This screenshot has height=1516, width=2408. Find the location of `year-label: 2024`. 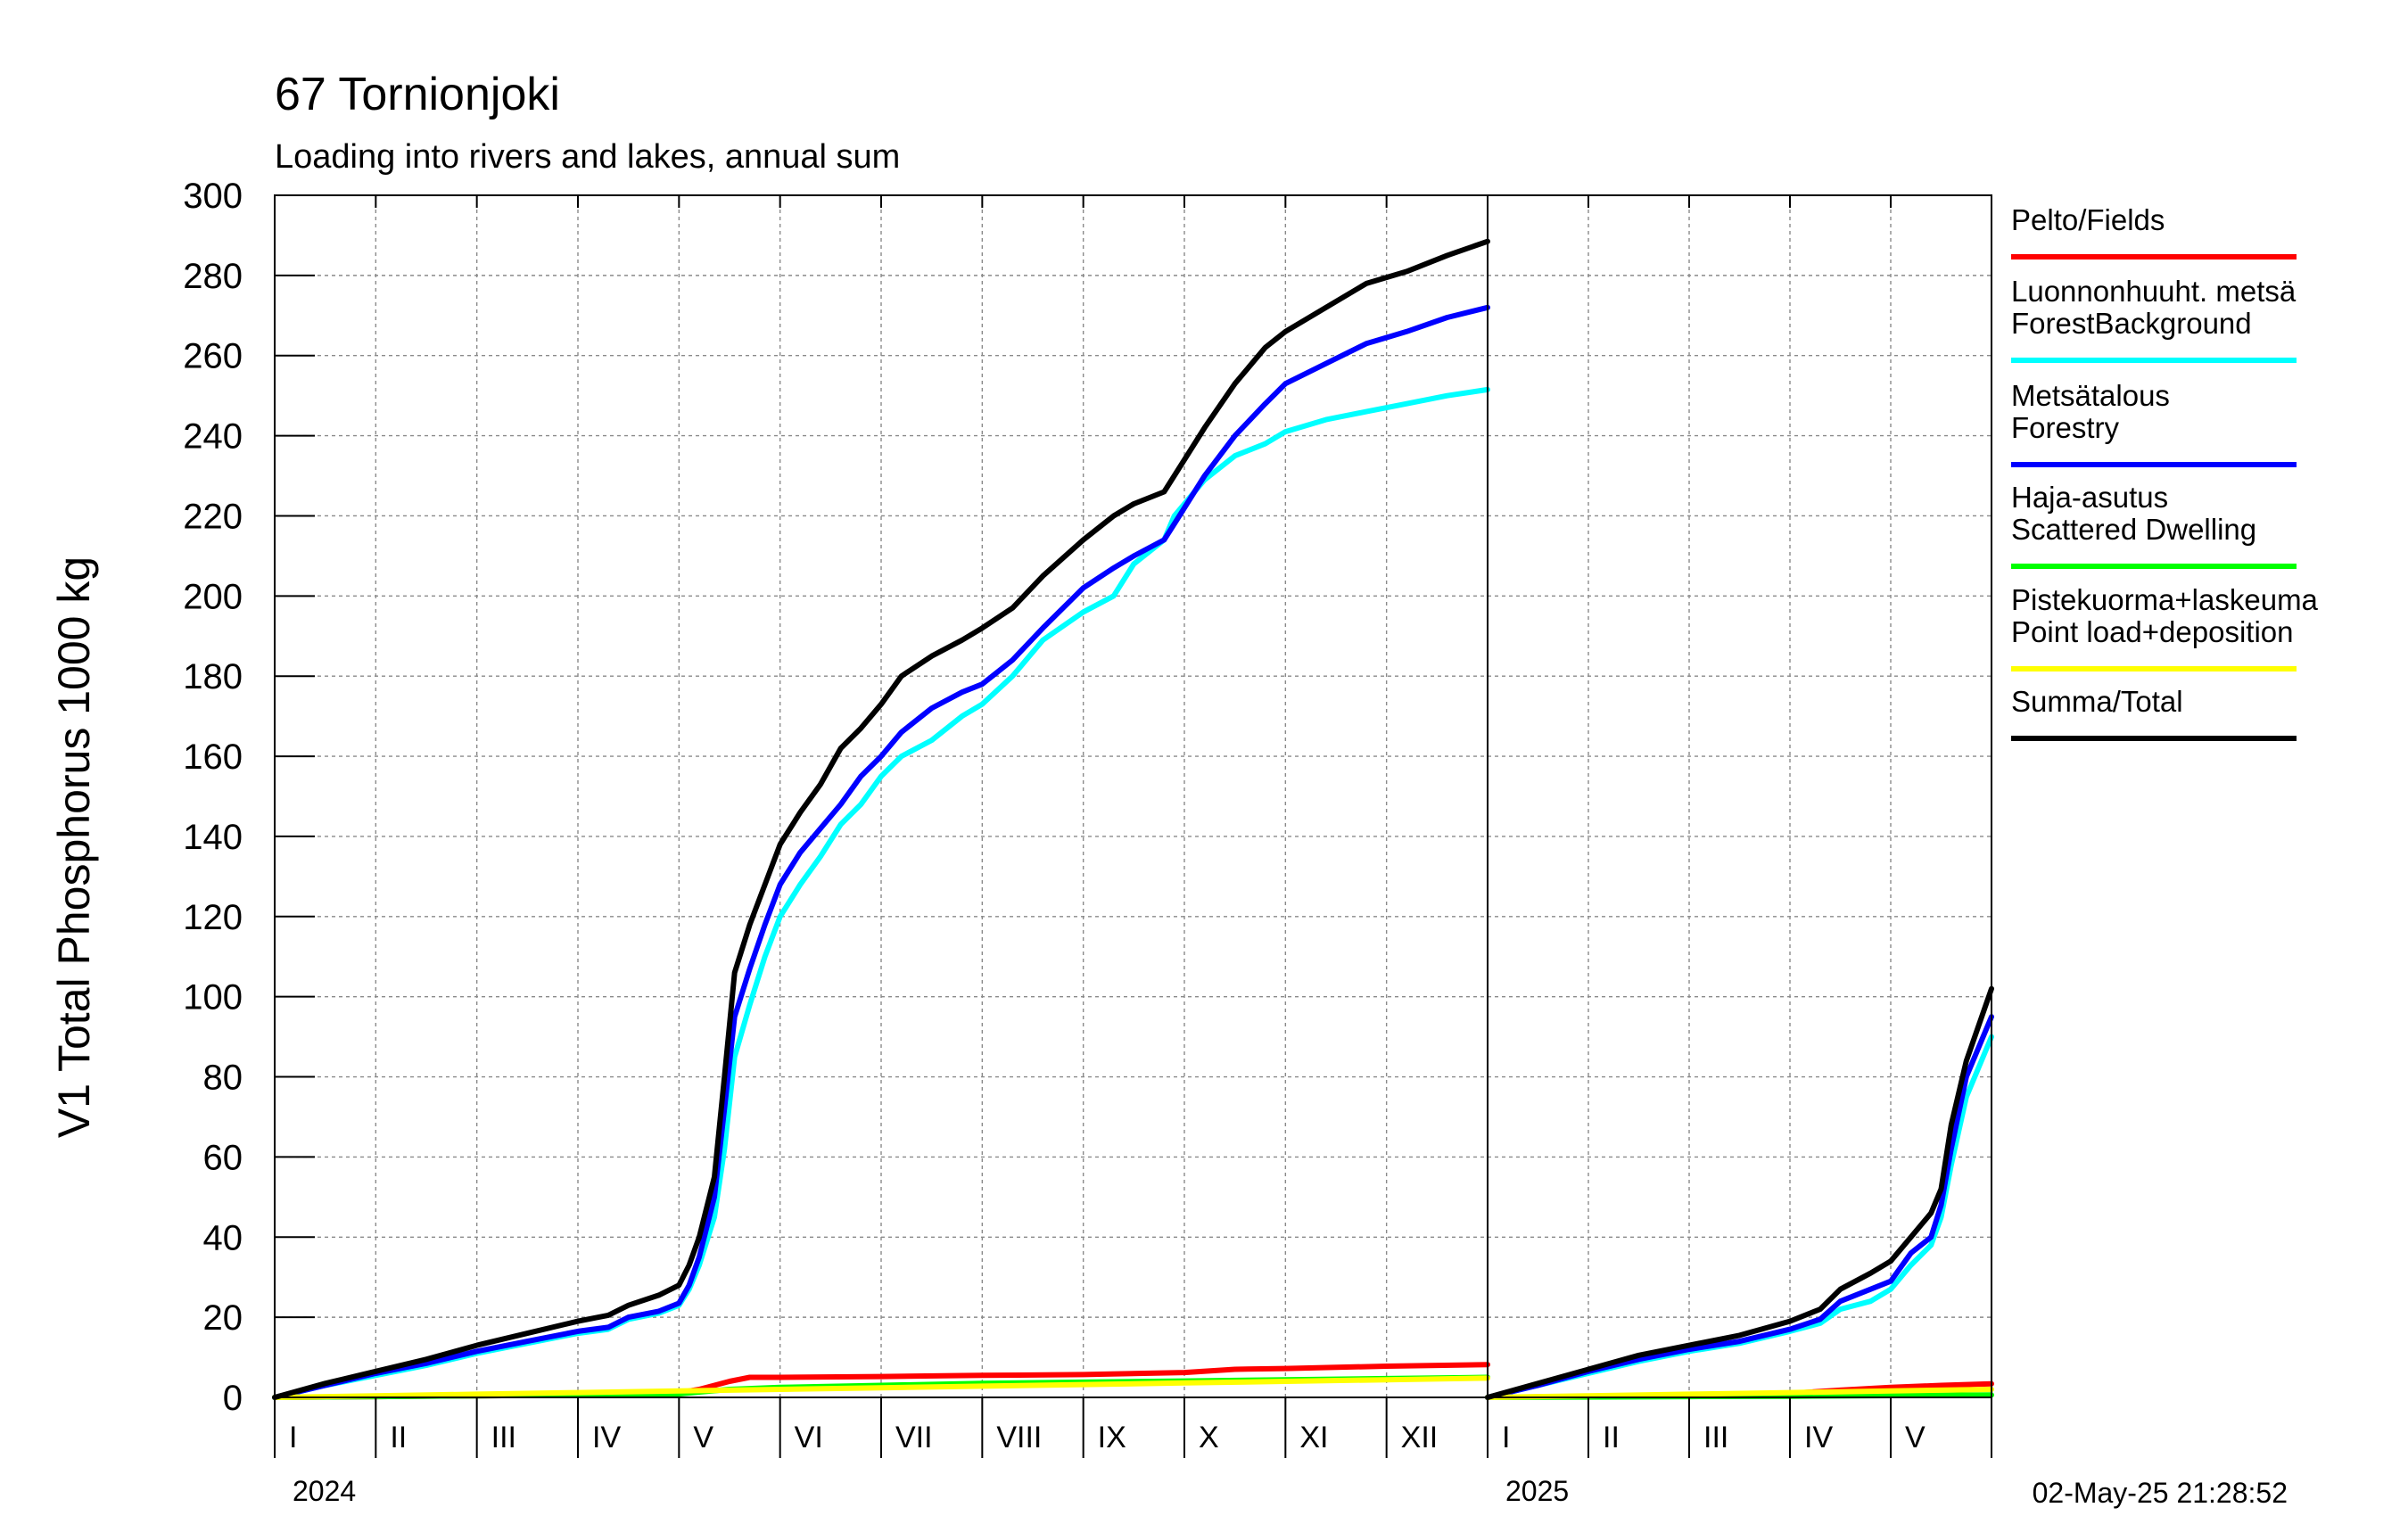

year-label: 2024 is located at coordinates (324, 1491).